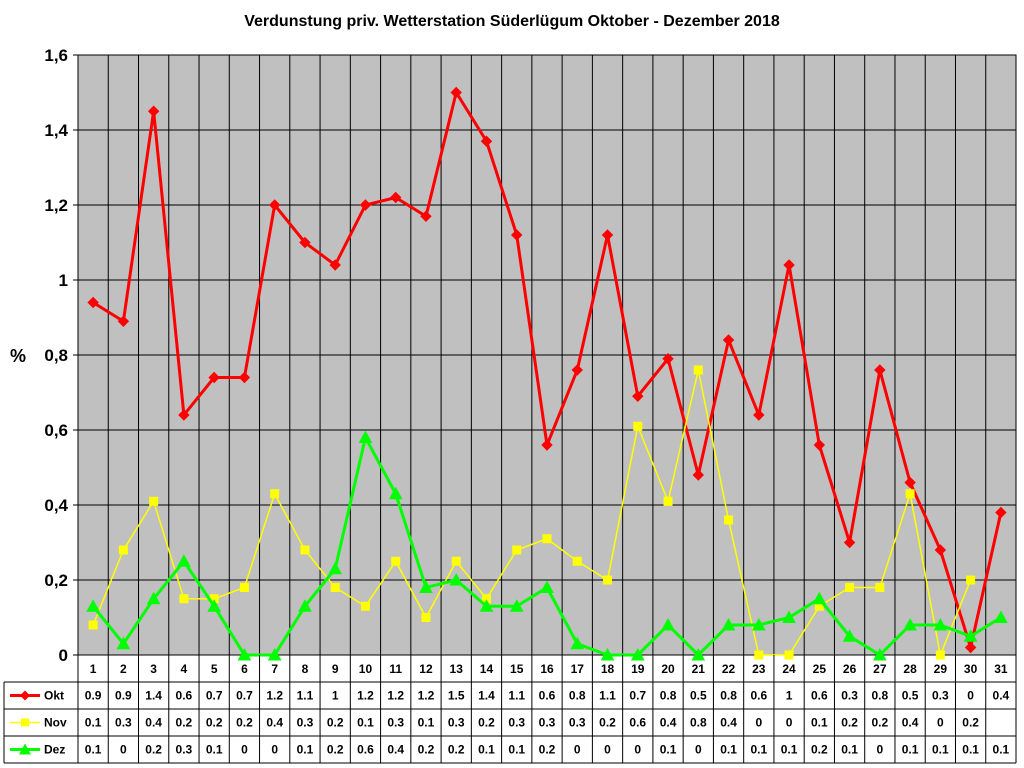 Image resolution: width=1024 pixels, height=768 pixels. What do you see at coordinates (63, 280) in the screenshot?
I see `y-tick-label: 1` at bounding box center [63, 280].